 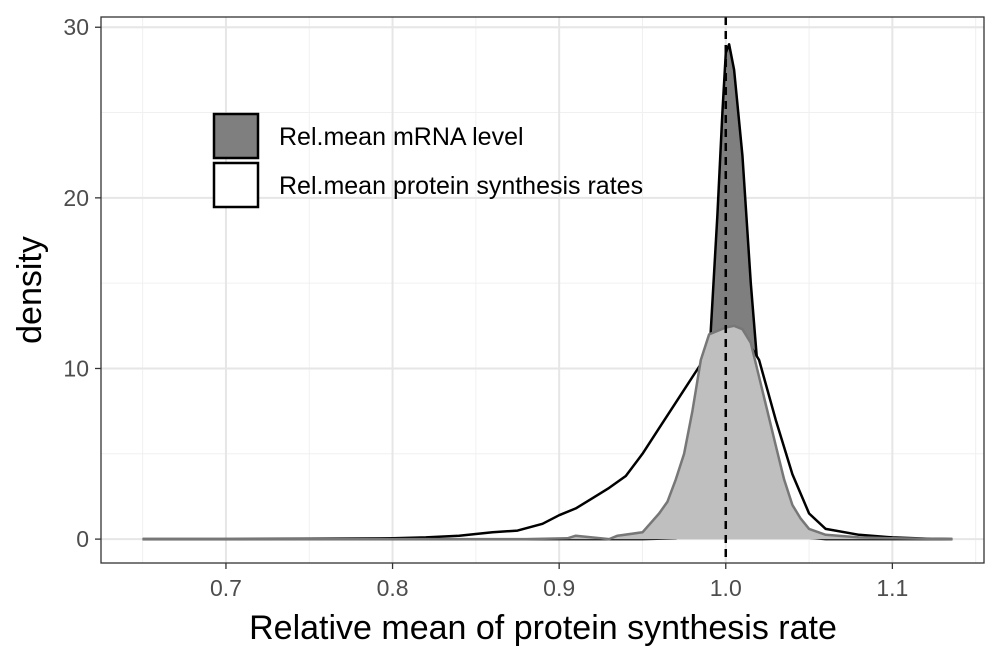 What do you see at coordinates (82, 539) in the screenshot?
I see `y-tick-label: 0` at bounding box center [82, 539].